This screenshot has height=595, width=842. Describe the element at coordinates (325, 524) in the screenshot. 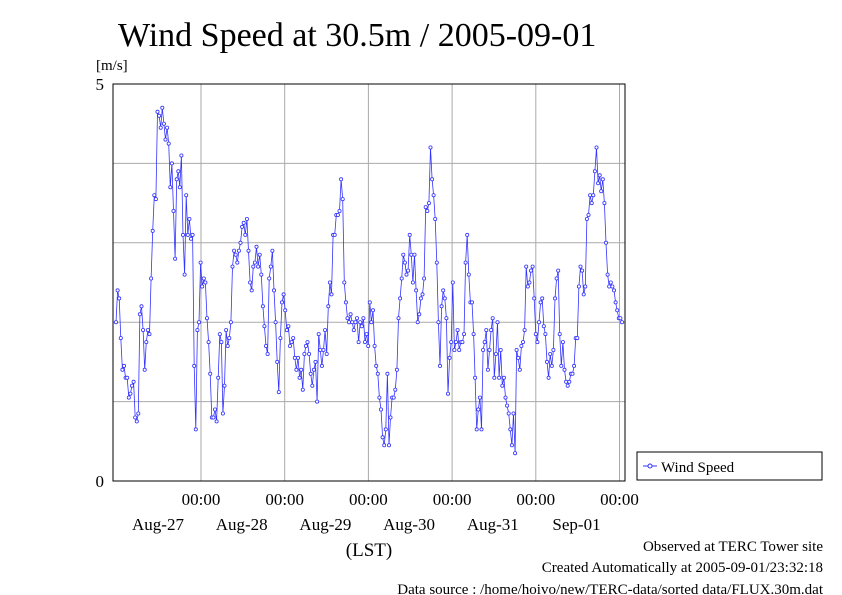

I see `x-tick-date-label: Aug-29` at that location.